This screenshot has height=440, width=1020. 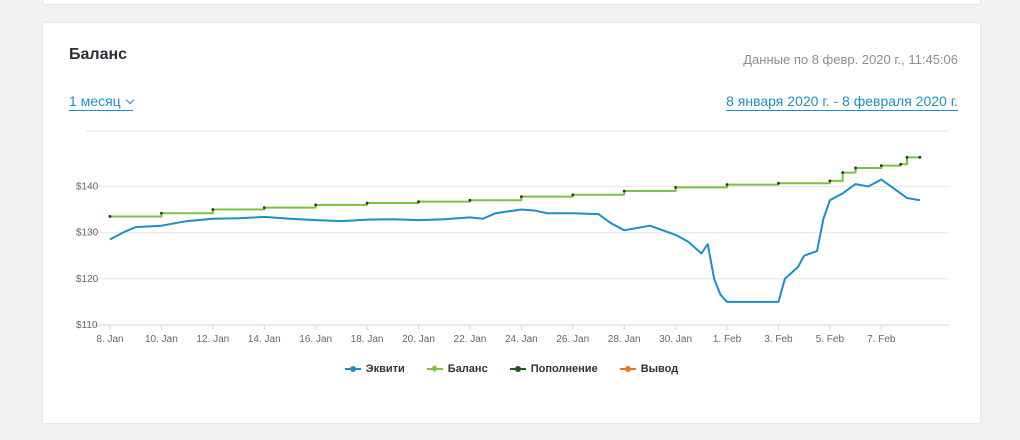 What do you see at coordinates (87, 325) in the screenshot?
I see `y-tick-label: $110` at bounding box center [87, 325].